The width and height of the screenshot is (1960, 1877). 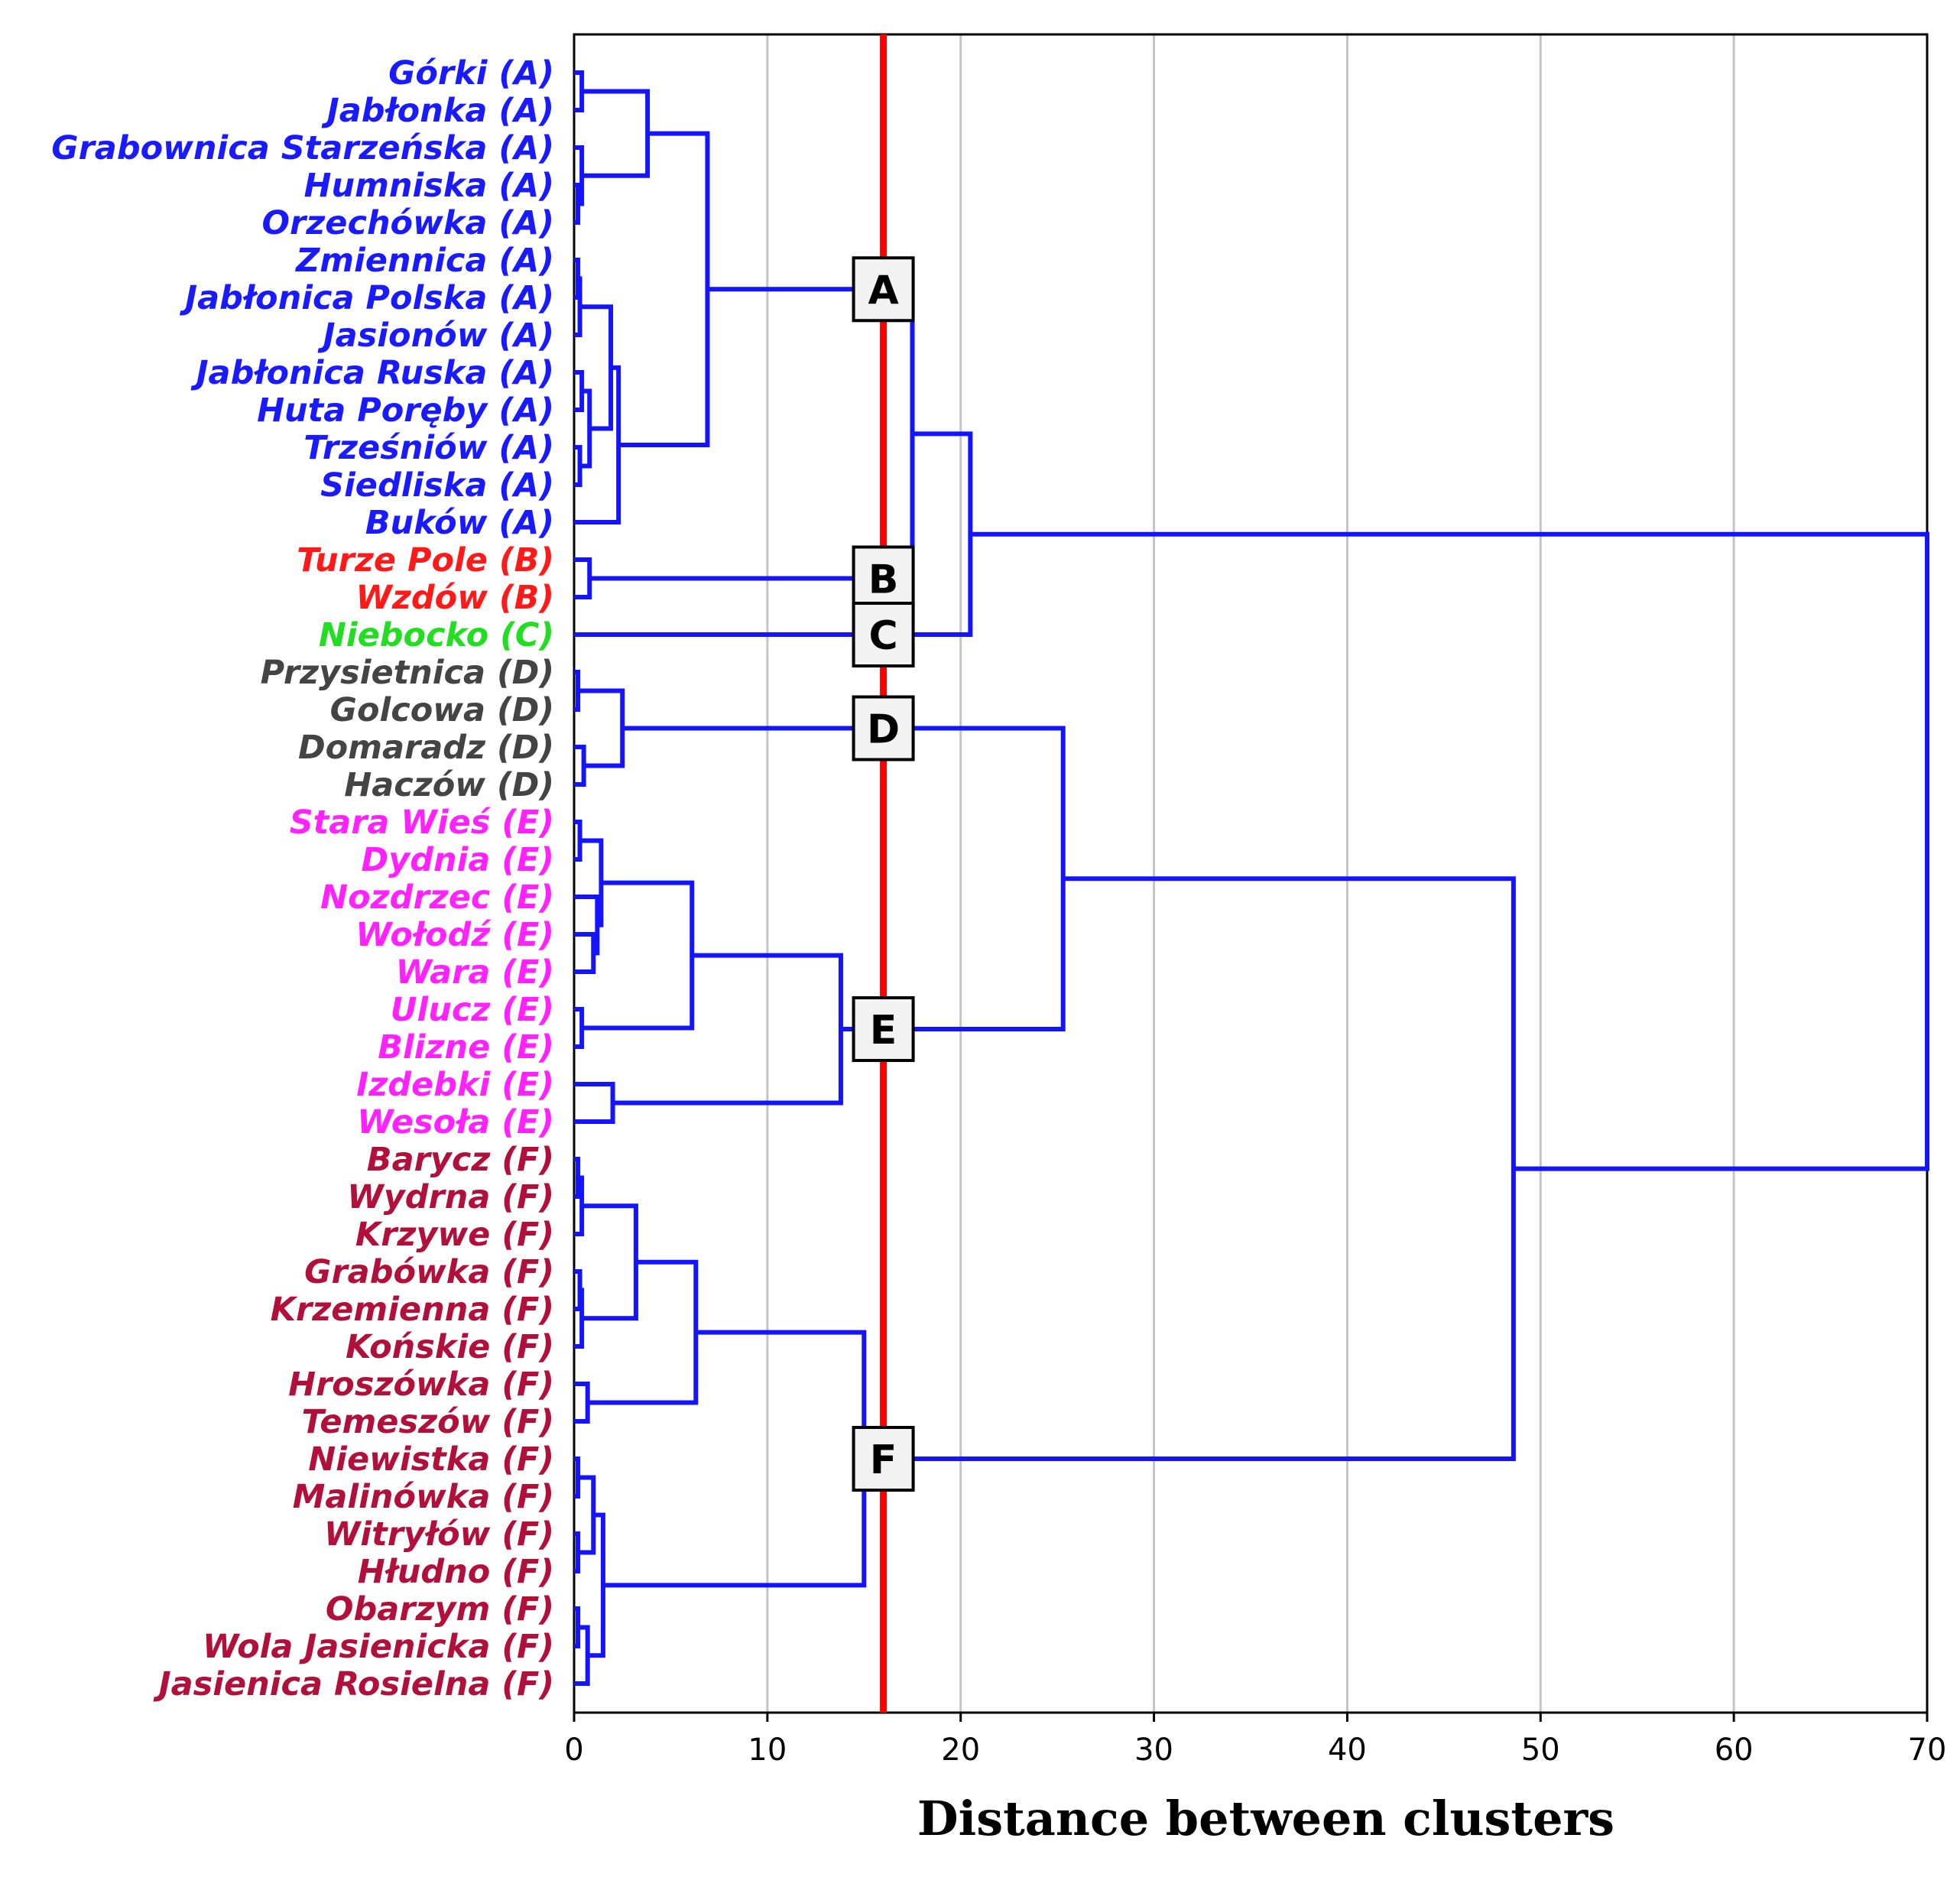 What do you see at coordinates (457, 860) in the screenshot?
I see `leaf-label: Dydnia (E)` at bounding box center [457, 860].